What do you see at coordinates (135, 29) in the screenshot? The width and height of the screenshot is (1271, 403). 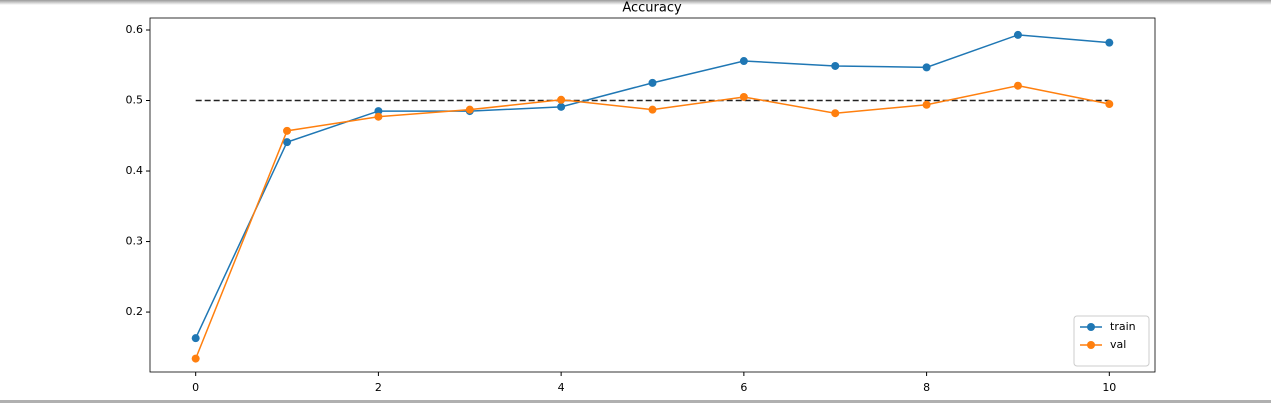 I see `y-tick-label: 0.6` at bounding box center [135, 29].